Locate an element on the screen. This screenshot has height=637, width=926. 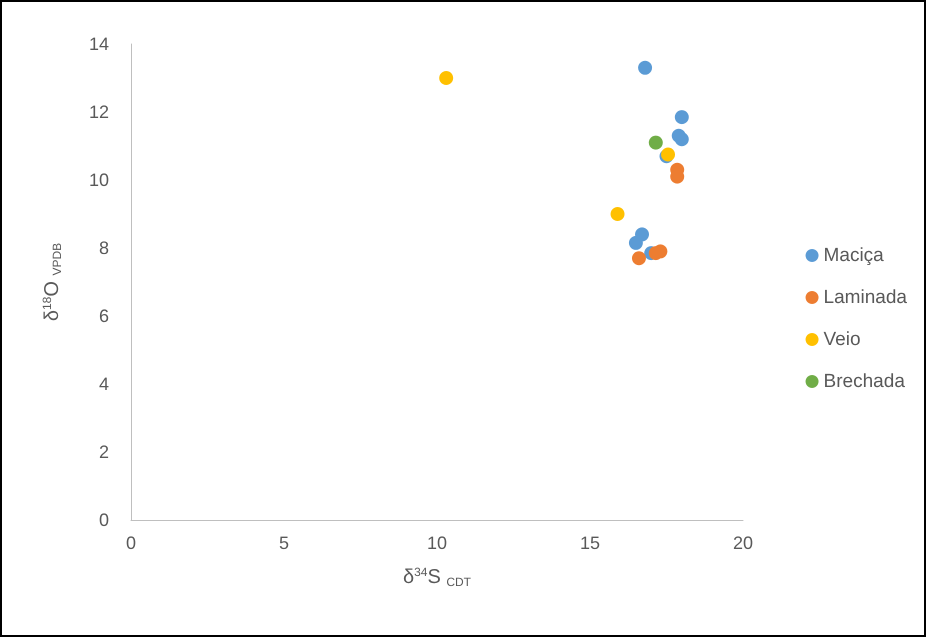
x-tick-label: 15 is located at coordinates (590, 543).